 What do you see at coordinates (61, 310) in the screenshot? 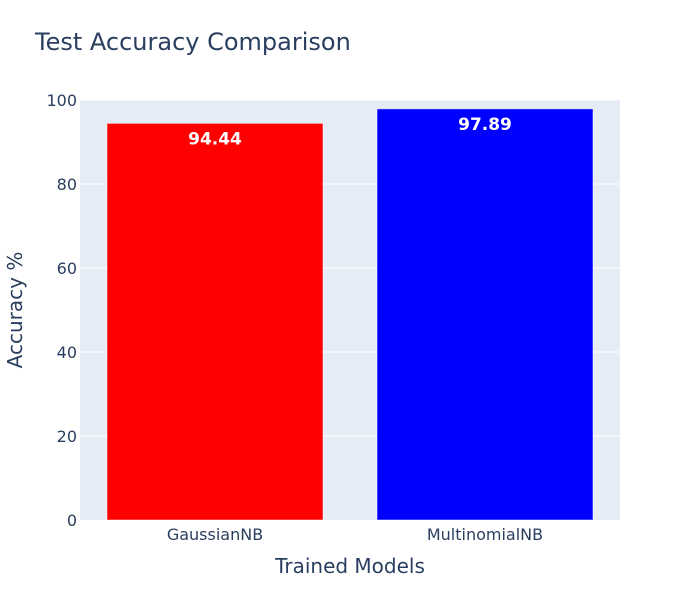
I see `y-axis-ticks: 0 20 40 60 80 100` at bounding box center [61, 310].